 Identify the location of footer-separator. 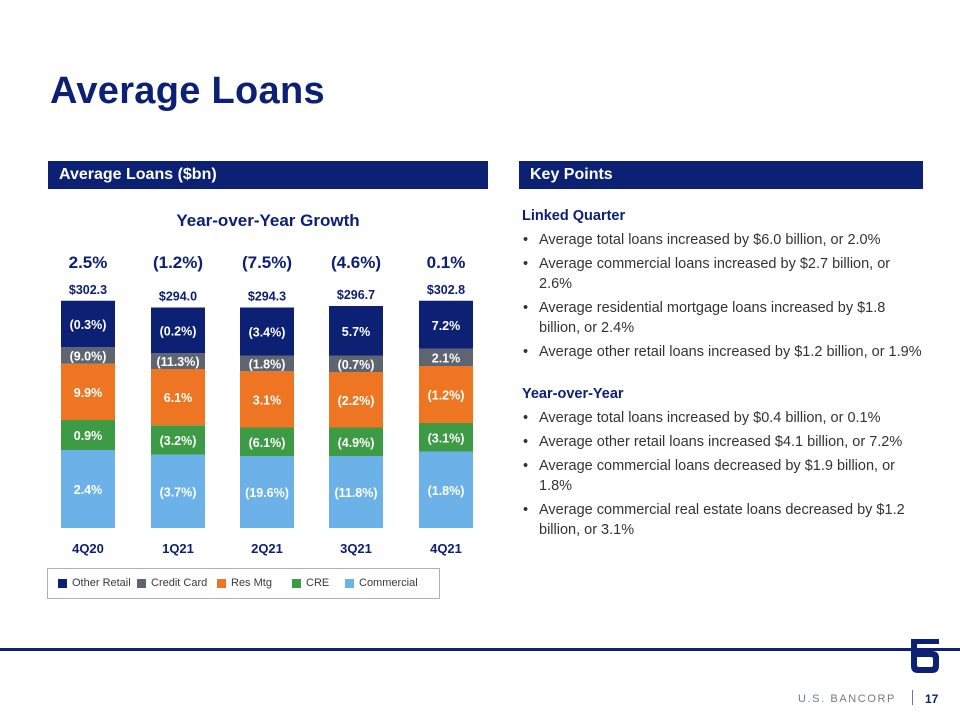
(912, 697).